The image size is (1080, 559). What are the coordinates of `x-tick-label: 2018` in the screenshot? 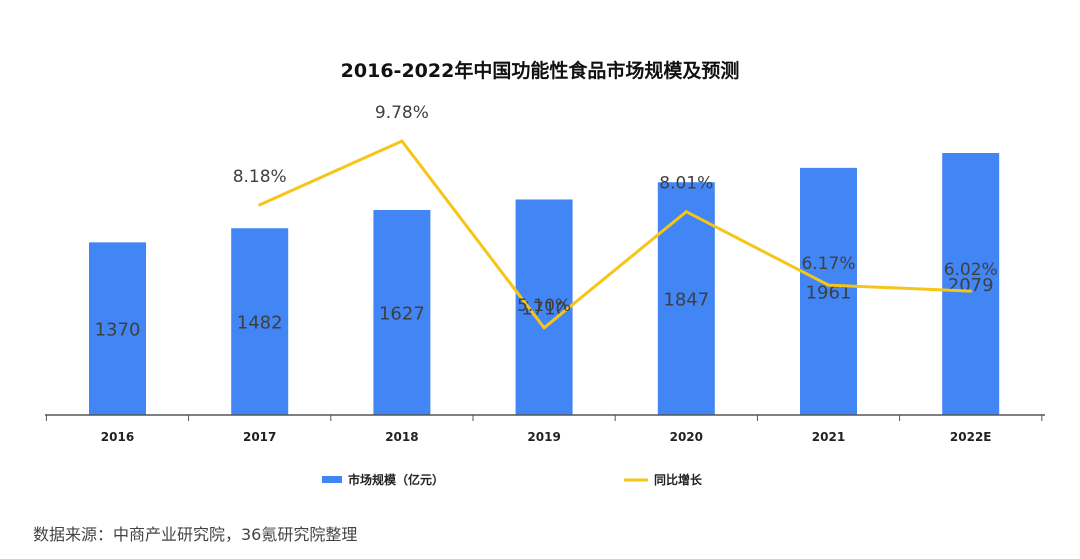 It's located at (401, 437).